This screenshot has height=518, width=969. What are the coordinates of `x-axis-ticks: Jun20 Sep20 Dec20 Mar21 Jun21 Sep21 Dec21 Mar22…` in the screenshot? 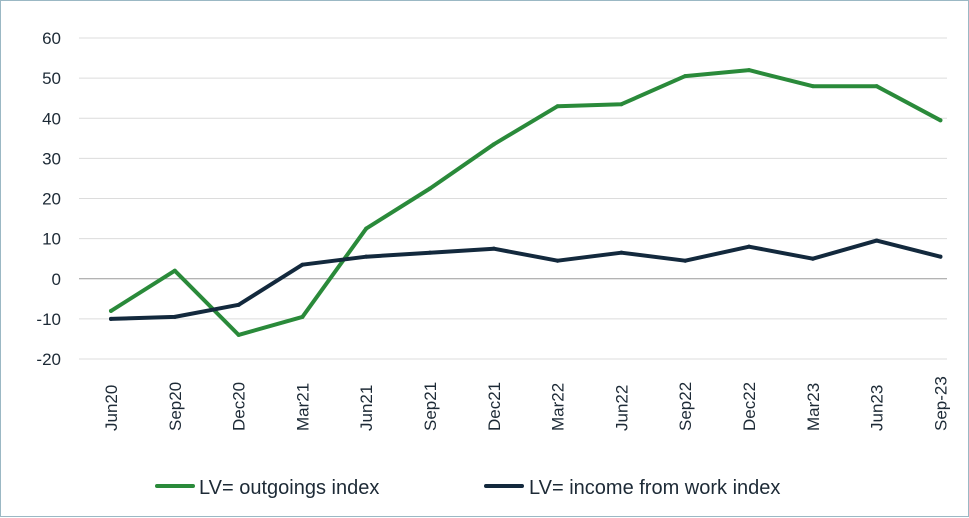 It's located at (526, 403).